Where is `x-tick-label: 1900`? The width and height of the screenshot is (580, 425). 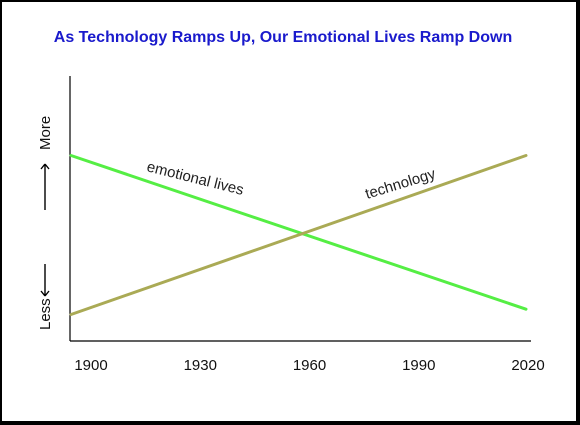
x-tick-label: 1900 is located at coordinates (90, 365).